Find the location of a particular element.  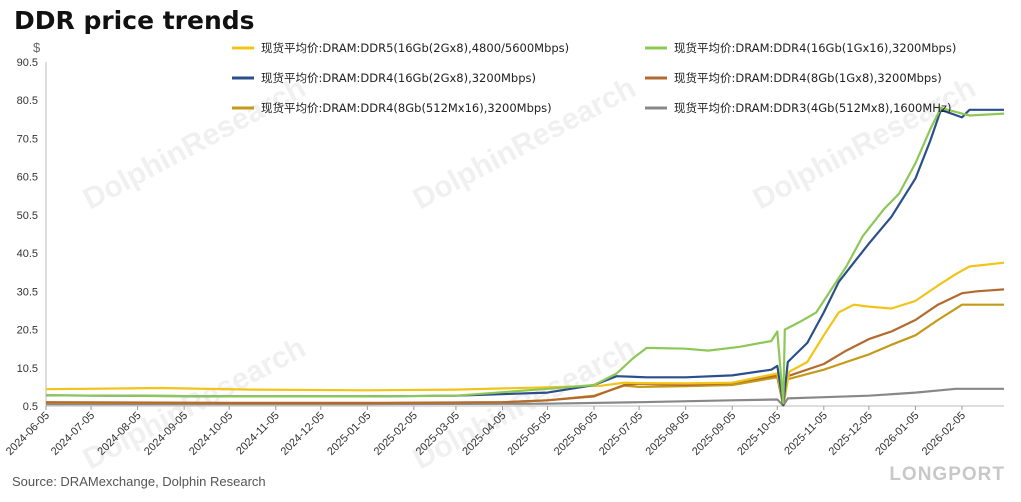

y-tick-label: 80.5 is located at coordinates (27, 101).